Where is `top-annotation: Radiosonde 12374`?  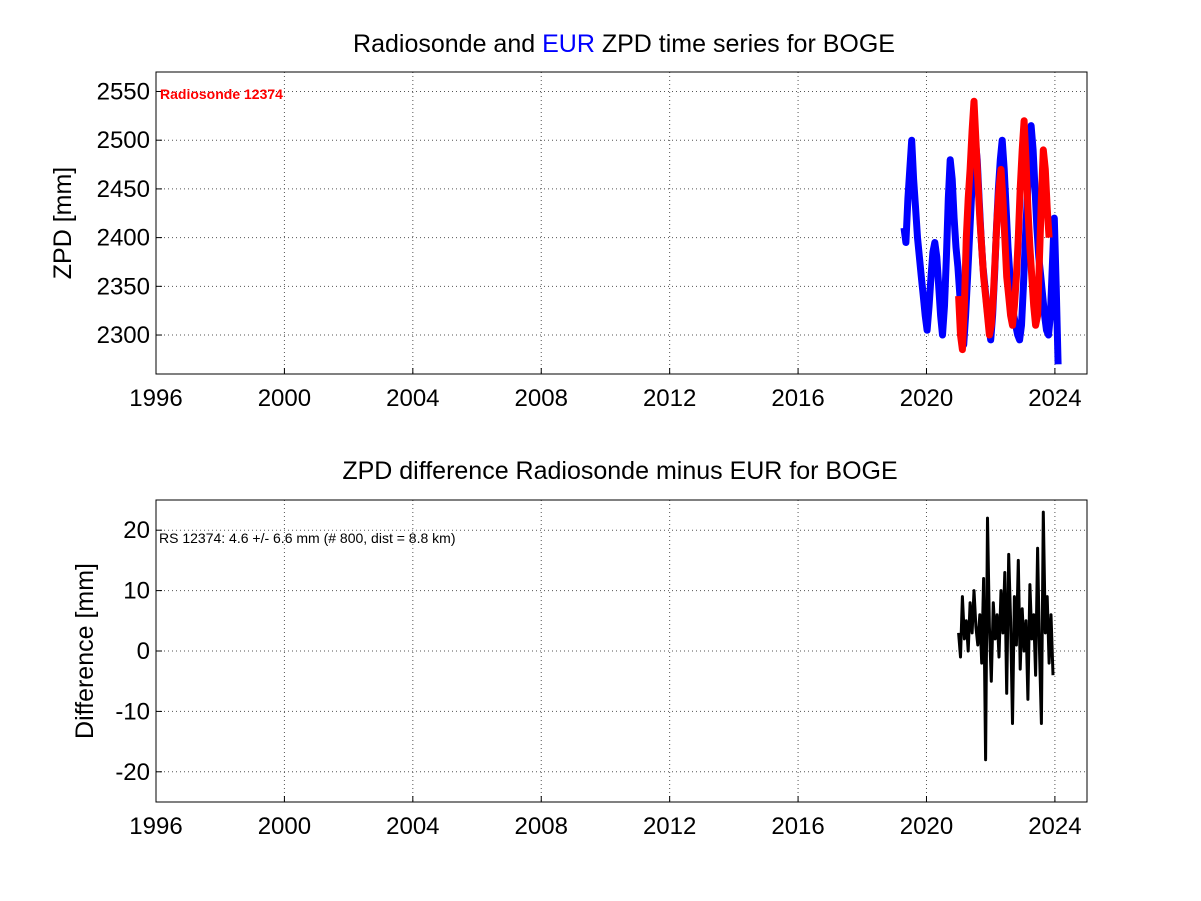 top-annotation: Radiosonde 12374 is located at coordinates (221, 94).